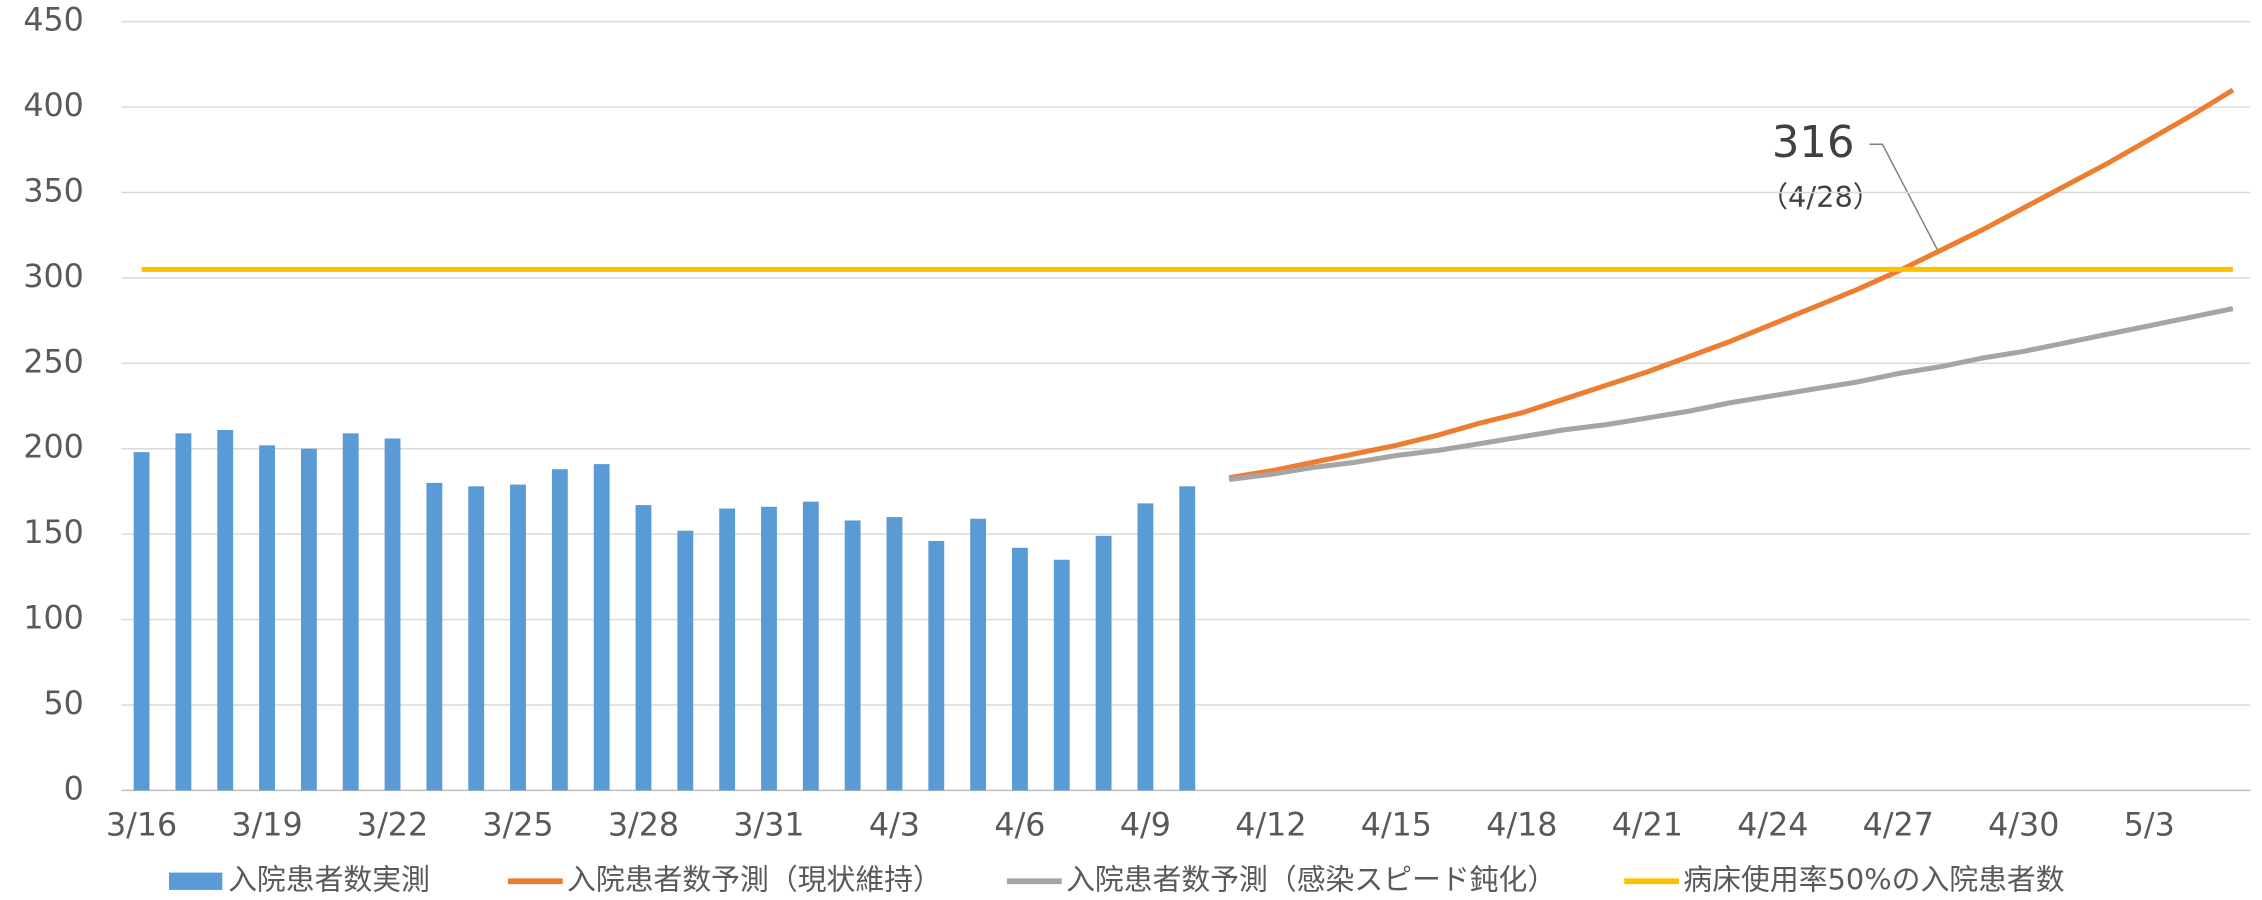 The image size is (2262, 900). Describe the element at coordinates (754, 879) in the screenshot. I see `legend-label: 入院患者数予測（現状維持）` at that location.